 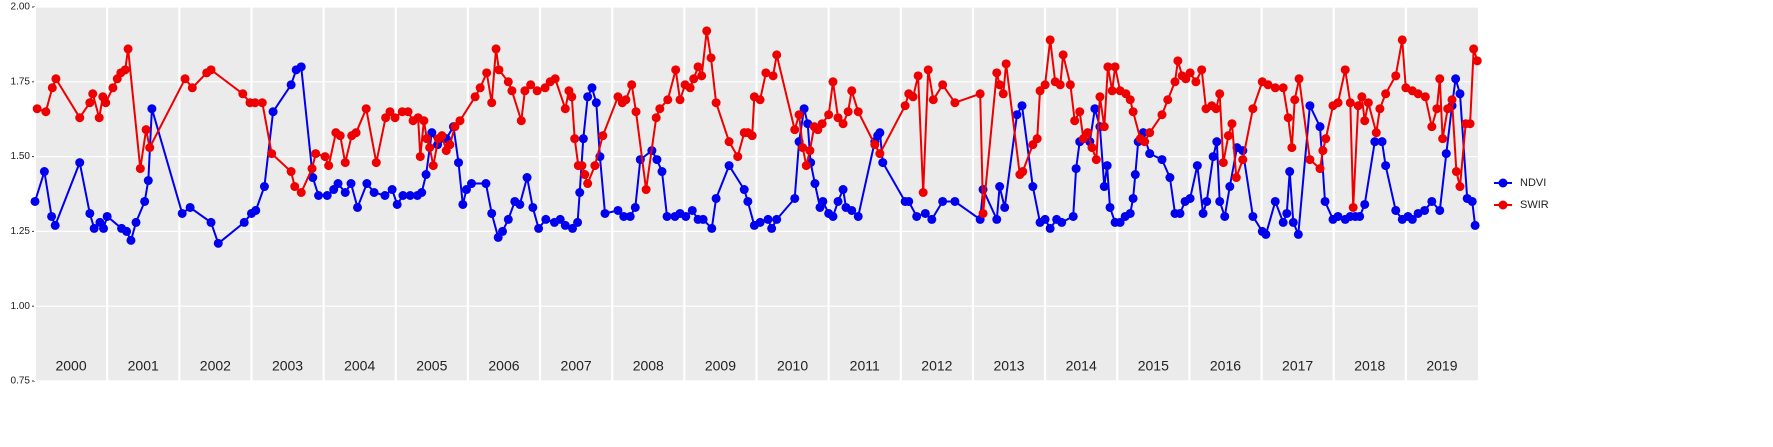 What do you see at coordinates (1503, 205) in the screenshot?
I see `legend-marker` at bounding box center [1503, 205].